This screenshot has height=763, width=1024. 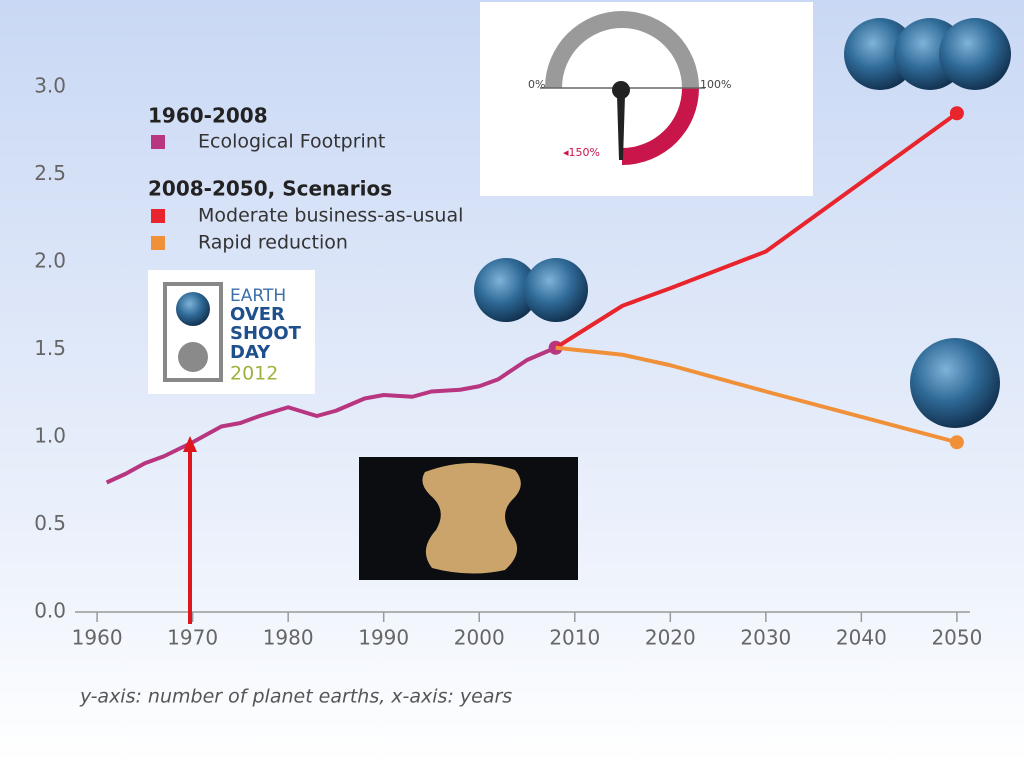 What do you see at coordinates (50, 611) in the screenshot?
I see `y-tick-label: 0.0` at bounding box center [50, 611].